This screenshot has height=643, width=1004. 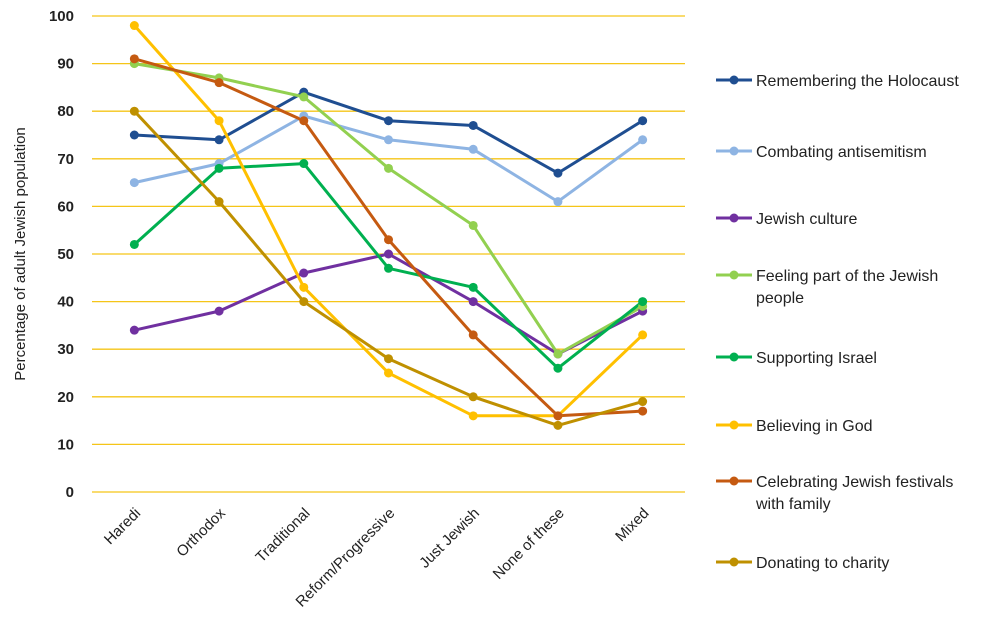 I want to click on x-tick-label: Haredi, so click(x=122, y=526).